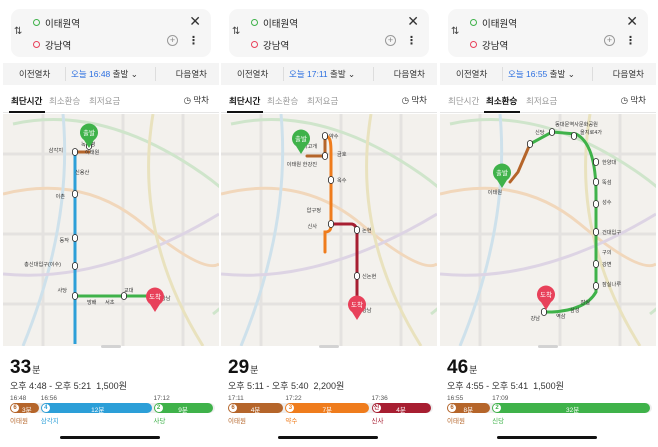  Describe the element at coordinates (342, 180) in the screenshot. I see `station-label: 옥수` at that location.